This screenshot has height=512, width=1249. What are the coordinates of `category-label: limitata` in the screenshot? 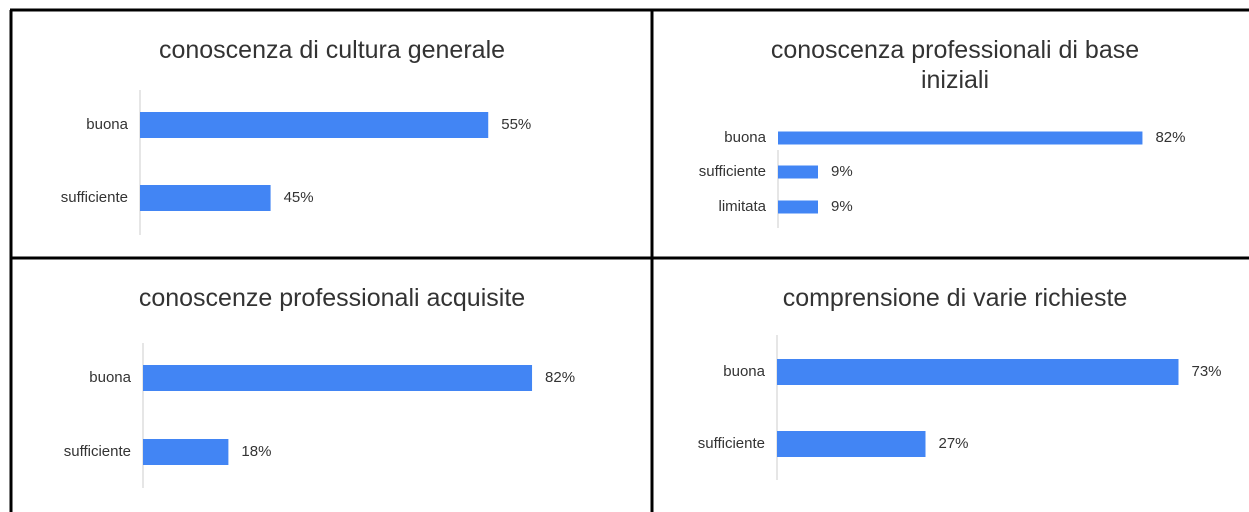 It's located at (742, 206).